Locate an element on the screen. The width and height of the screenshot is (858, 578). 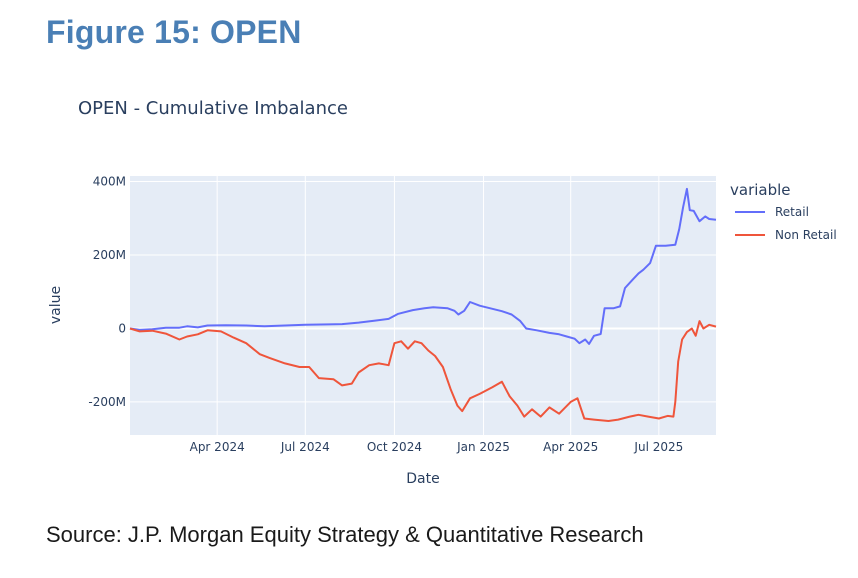
chart-title: OPEN - Cumulative Imbalance is located at coordinates (213, 108).